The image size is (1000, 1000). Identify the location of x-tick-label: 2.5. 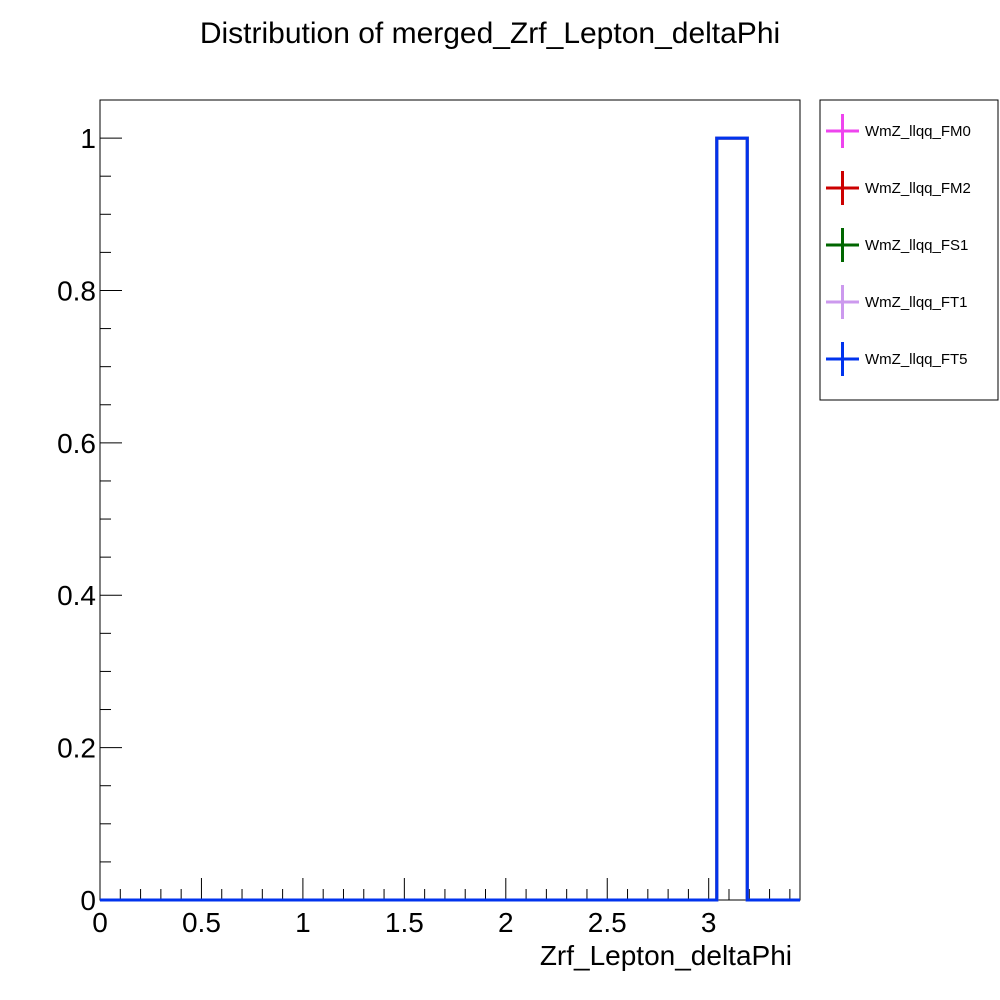
(607, 922).